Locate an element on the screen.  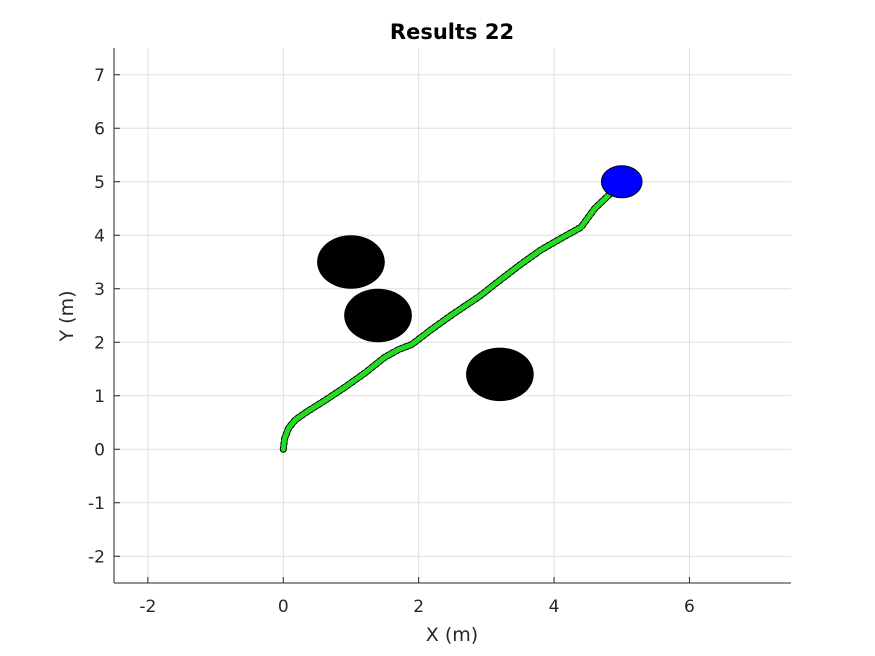
x-tick-label: 4 is located at coordinates (554, 607).